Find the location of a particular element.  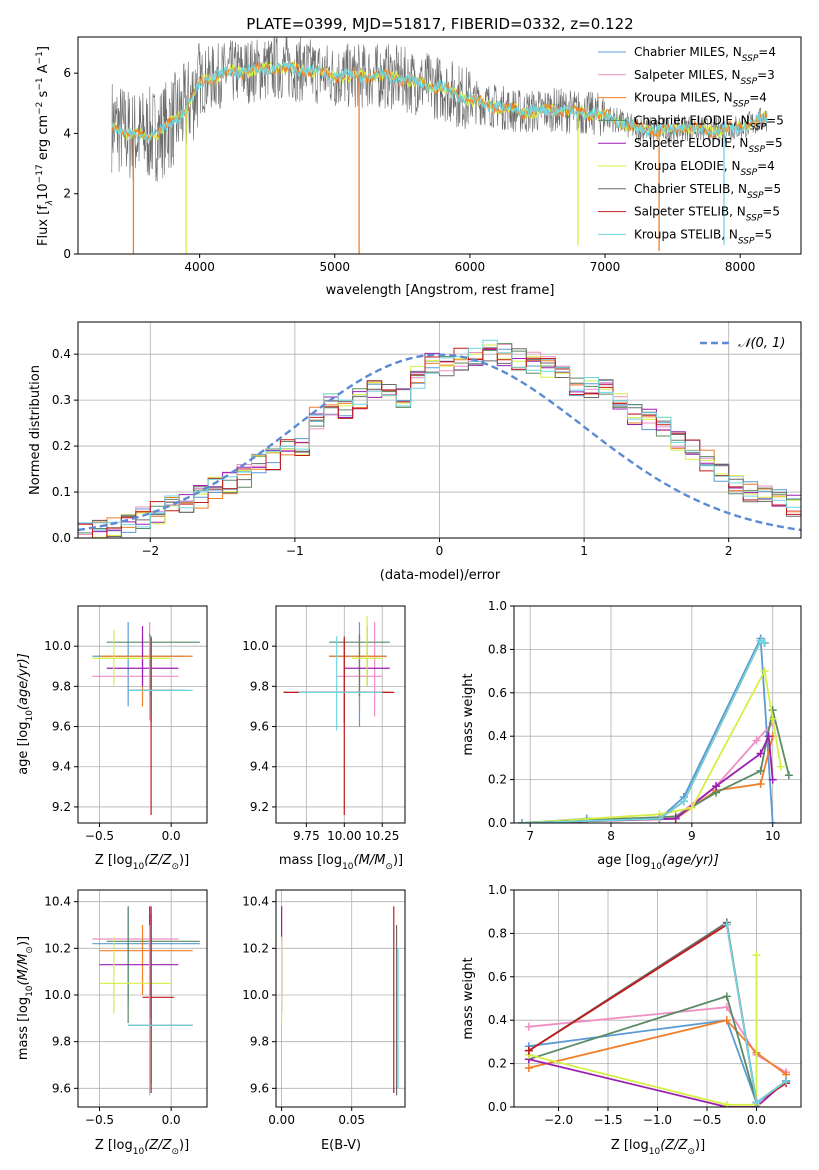

axes-EBV_vs_mass: 0.00 0.05 9.6 9.8 10.0 10.2 10.4 E(B-V) is located at coordinates (324, 1021).